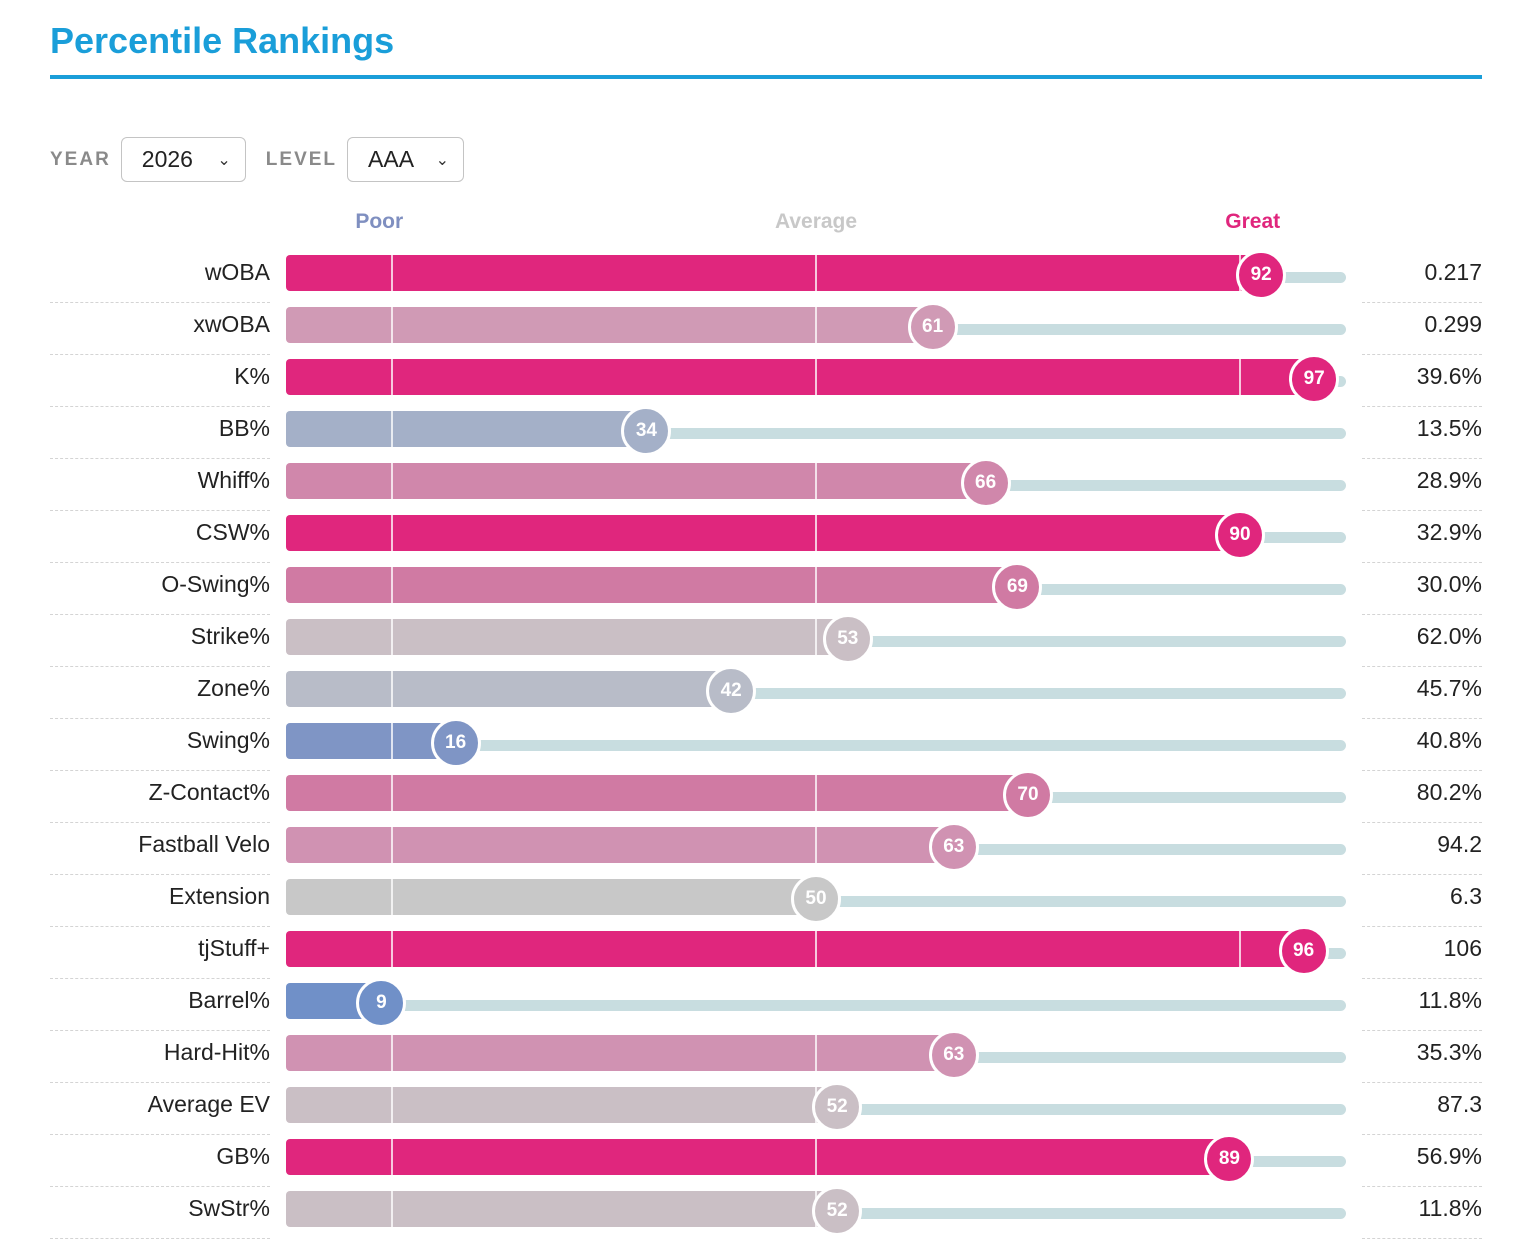 The height and width of the screenshot is (1260, 1540). Describe the element at coordinates (1449, 792) in the screenshot. I see `metric-value: 80.2%` at that location.